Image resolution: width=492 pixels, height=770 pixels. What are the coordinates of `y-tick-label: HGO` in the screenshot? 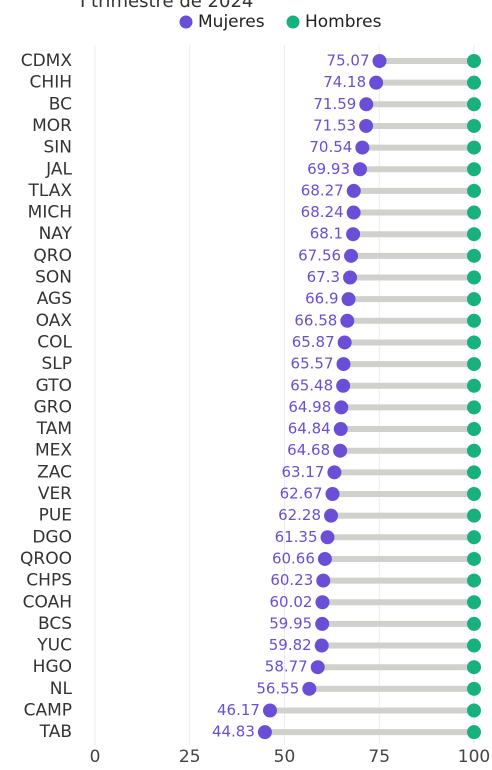 It's located at (52, 667).